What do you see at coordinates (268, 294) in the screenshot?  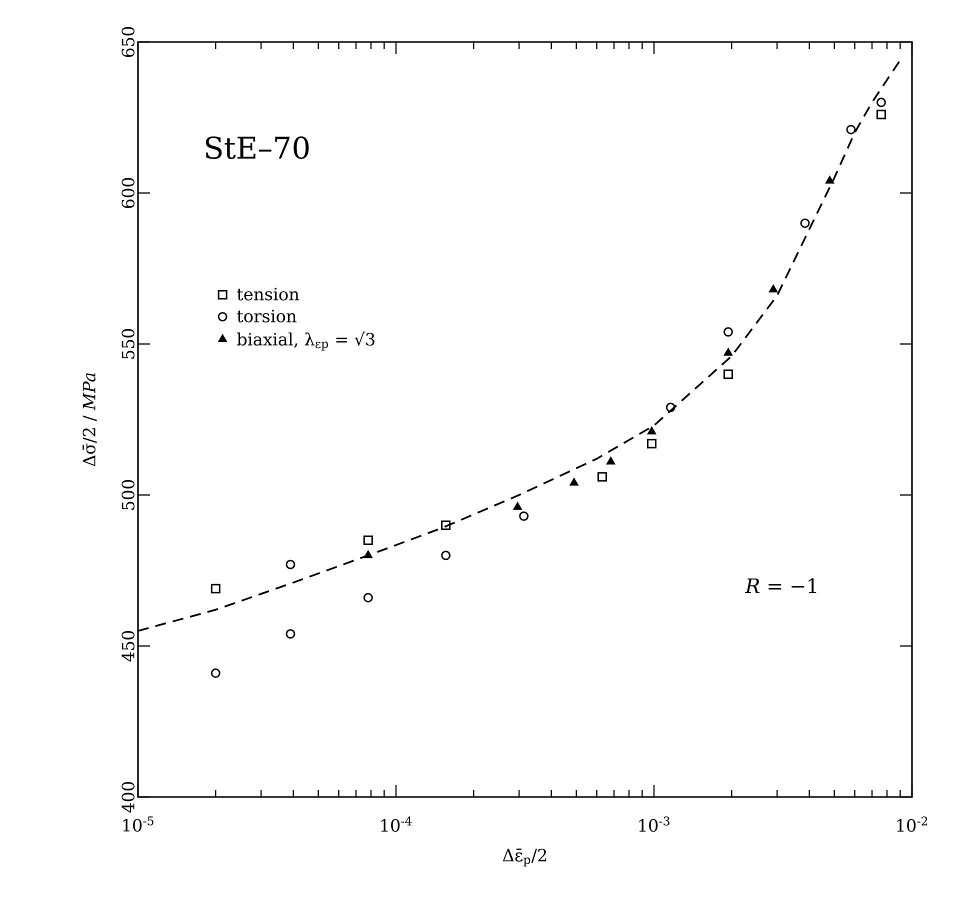 I see `legend-label: tension` at bounding box center [268, 294].